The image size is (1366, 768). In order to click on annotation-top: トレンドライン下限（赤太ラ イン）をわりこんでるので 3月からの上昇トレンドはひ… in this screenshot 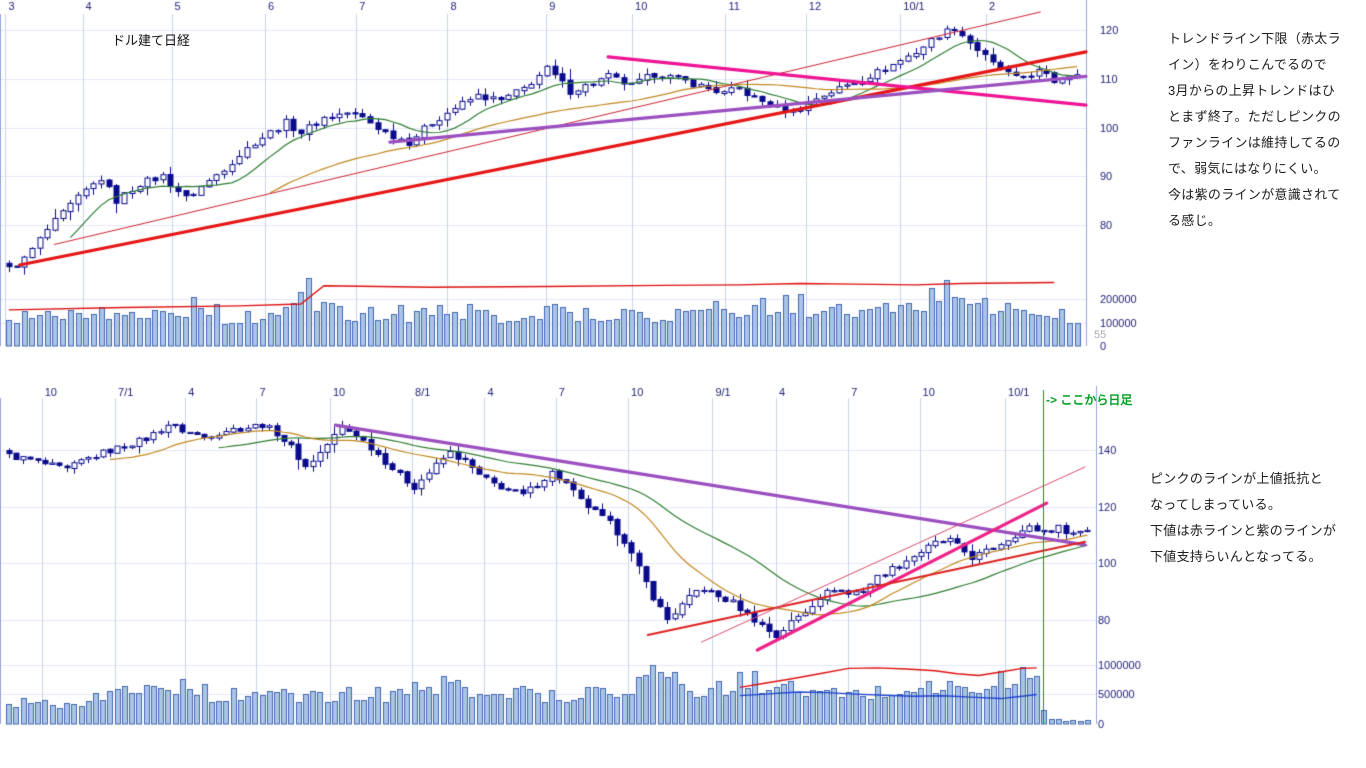, I will do `click(1254, 129)`.